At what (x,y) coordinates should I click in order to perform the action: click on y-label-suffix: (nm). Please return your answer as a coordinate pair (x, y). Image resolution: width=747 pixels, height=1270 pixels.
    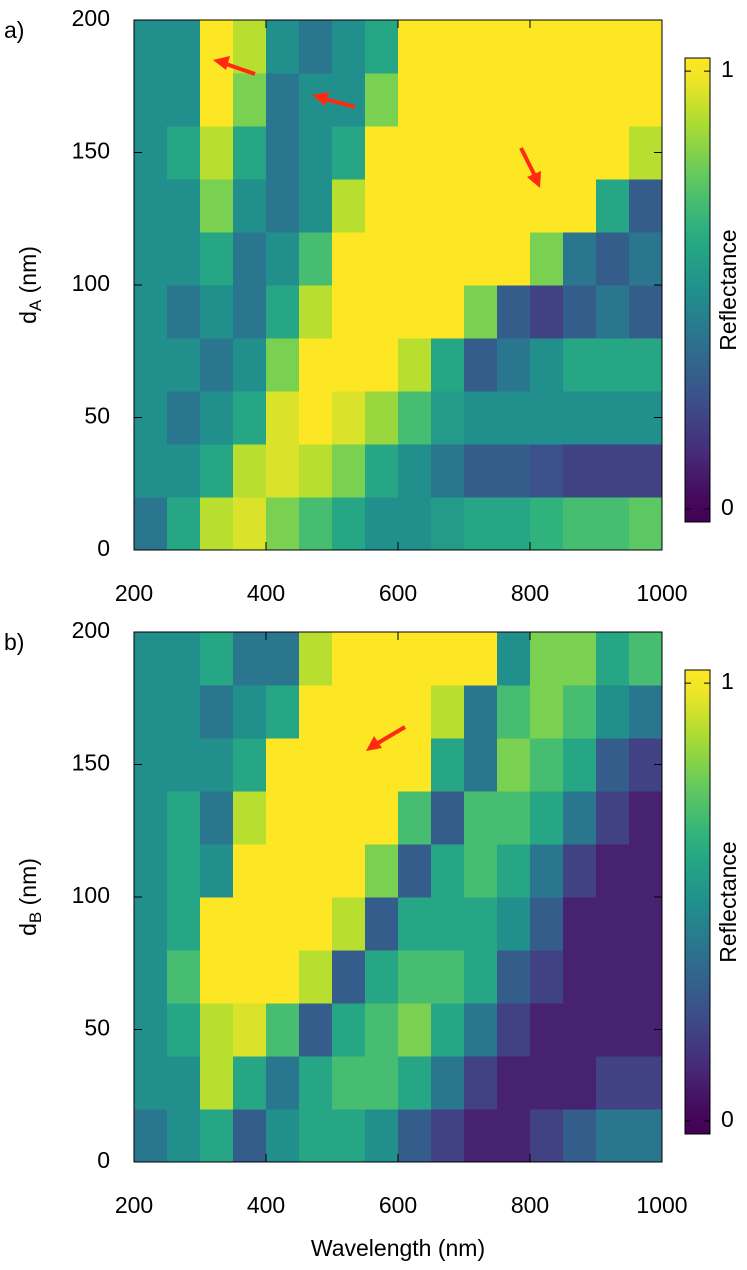
    Looking at the image, I should click on (28, 273).